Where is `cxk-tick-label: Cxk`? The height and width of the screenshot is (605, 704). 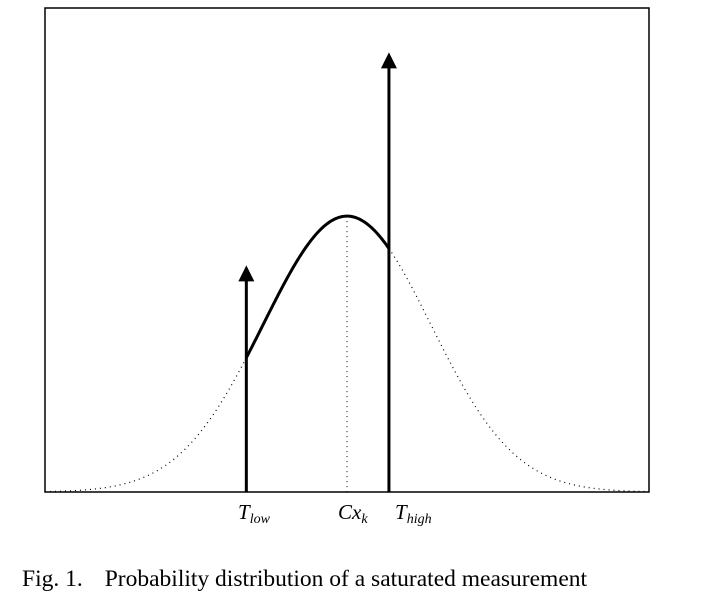
cxk-tick-label: Cxk is located at coordinates (353, 513).